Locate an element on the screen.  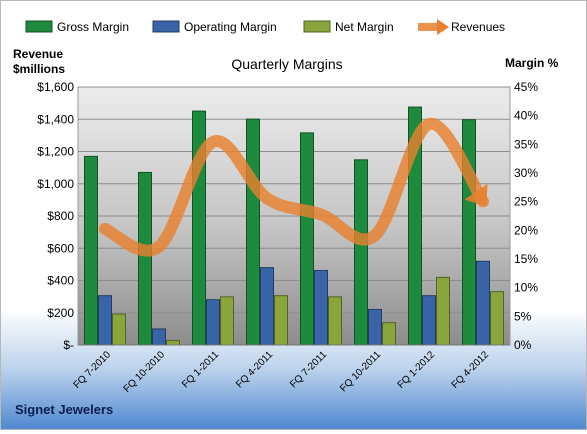
category-tick-label: FQ 10-2010 is located at coordinates (145, 372).